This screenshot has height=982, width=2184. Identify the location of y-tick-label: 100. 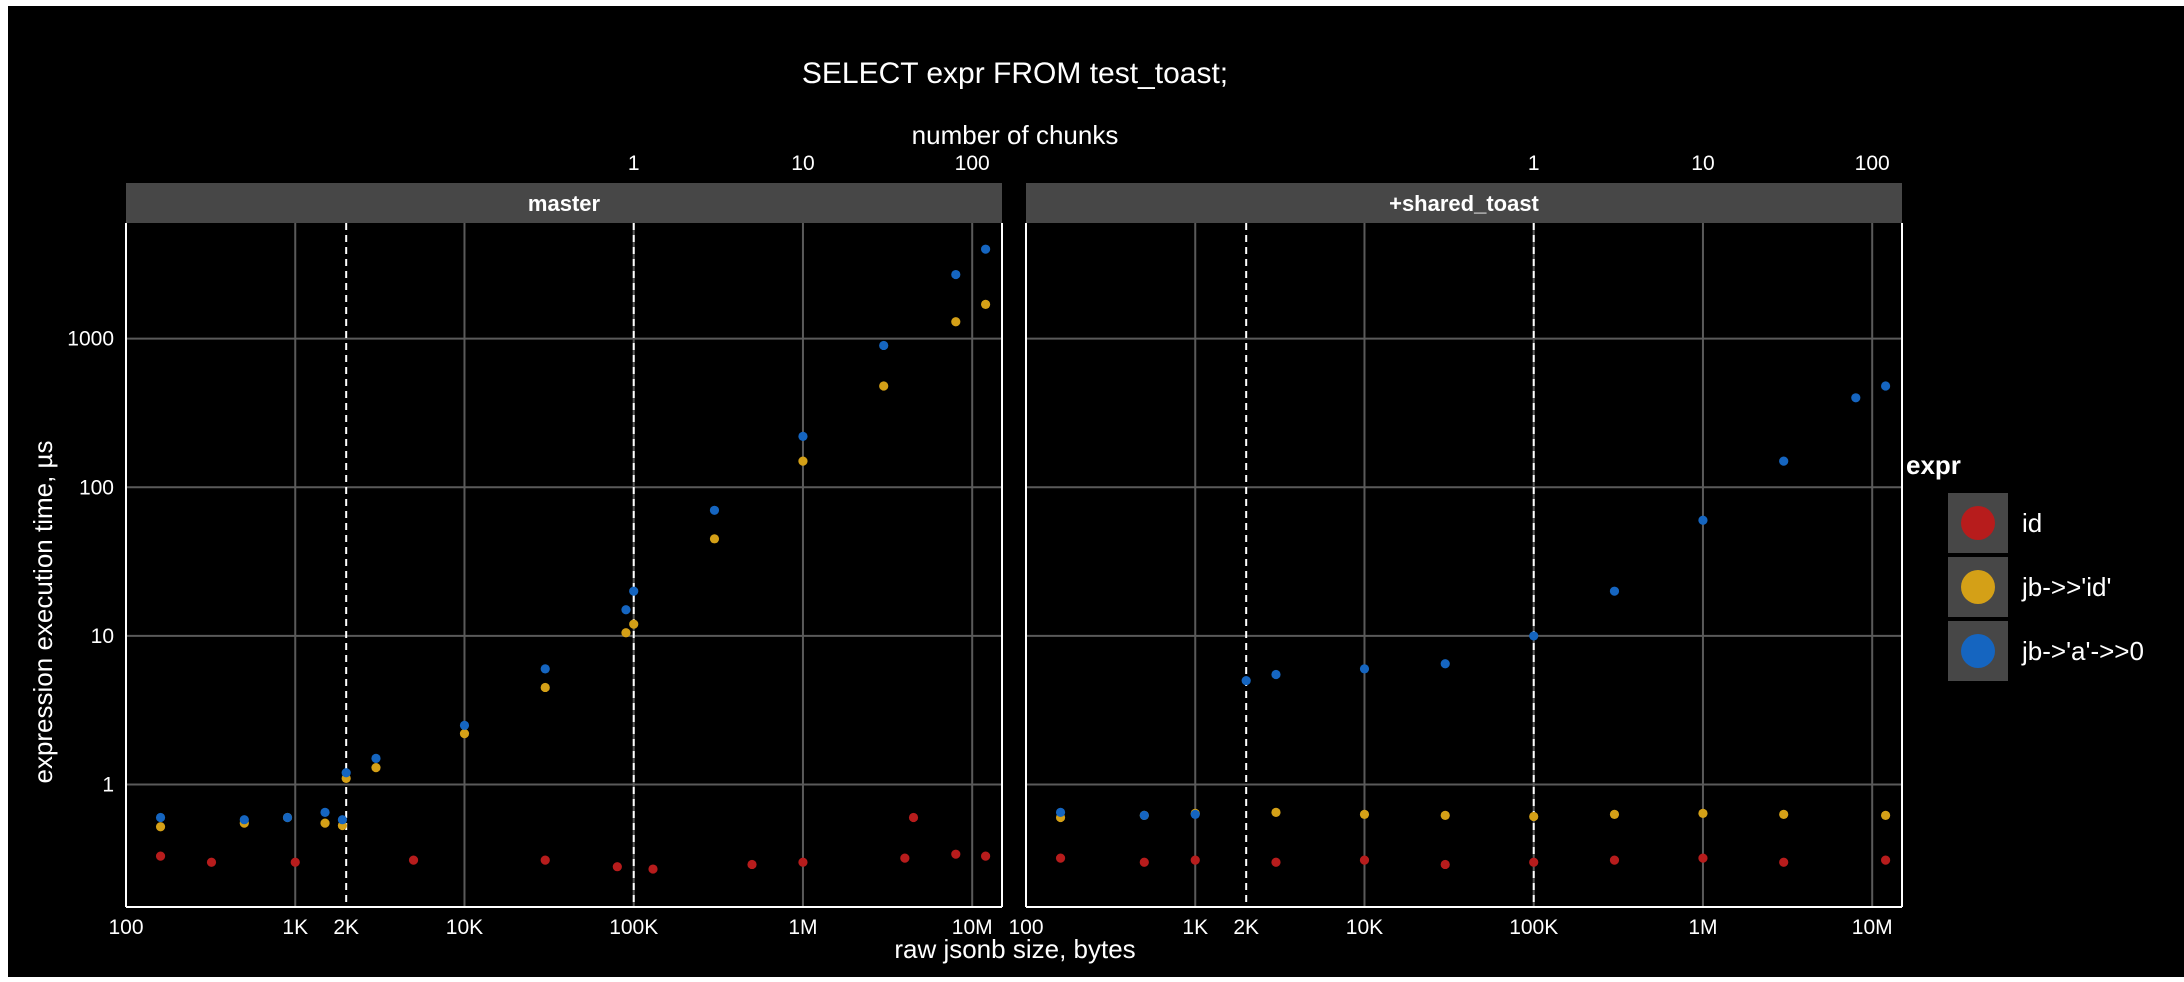
(96, 487).